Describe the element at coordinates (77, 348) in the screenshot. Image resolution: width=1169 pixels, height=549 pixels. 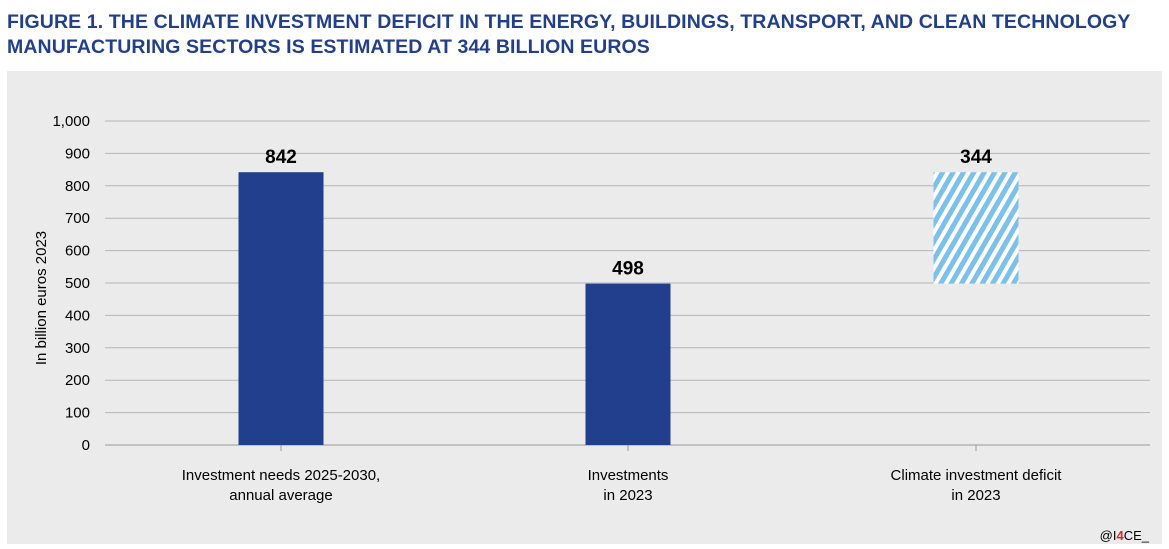
I see `y-tick-label: 300` at that location.